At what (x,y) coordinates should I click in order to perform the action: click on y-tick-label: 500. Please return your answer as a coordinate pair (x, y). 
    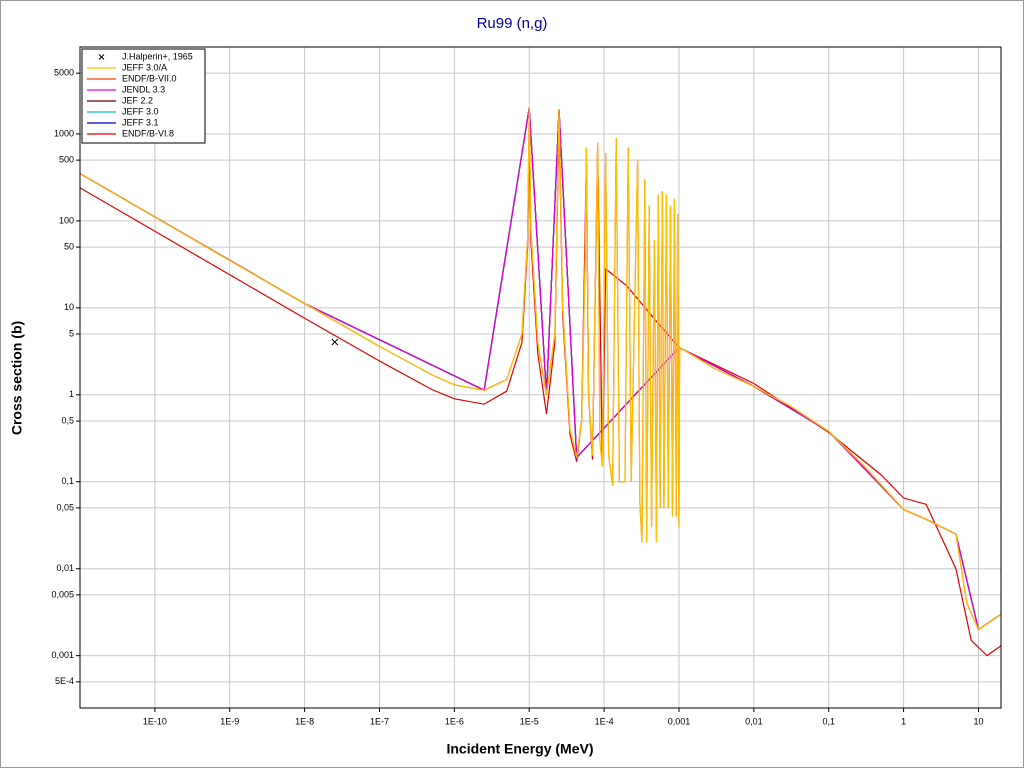
    Looking at the image, I should click on (66, 159).